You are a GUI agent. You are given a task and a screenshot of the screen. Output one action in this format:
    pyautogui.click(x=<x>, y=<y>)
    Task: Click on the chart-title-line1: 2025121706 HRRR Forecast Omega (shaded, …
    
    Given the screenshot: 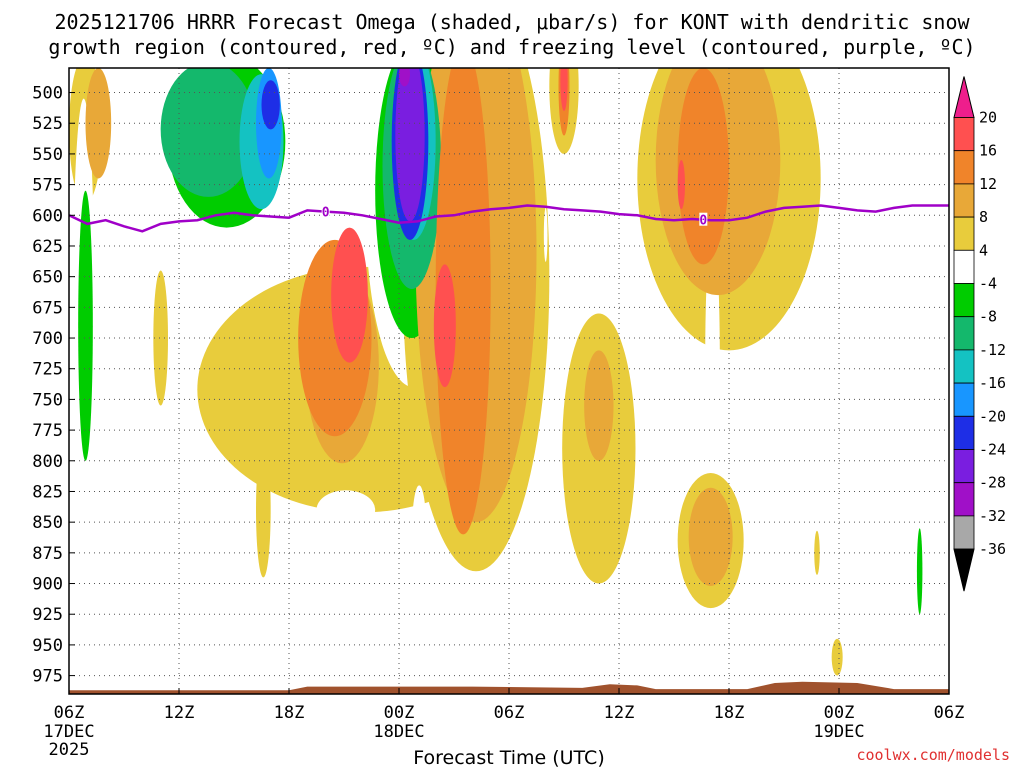 What is the action you would take?
    pyautogui.click(x=512, y=22)
    